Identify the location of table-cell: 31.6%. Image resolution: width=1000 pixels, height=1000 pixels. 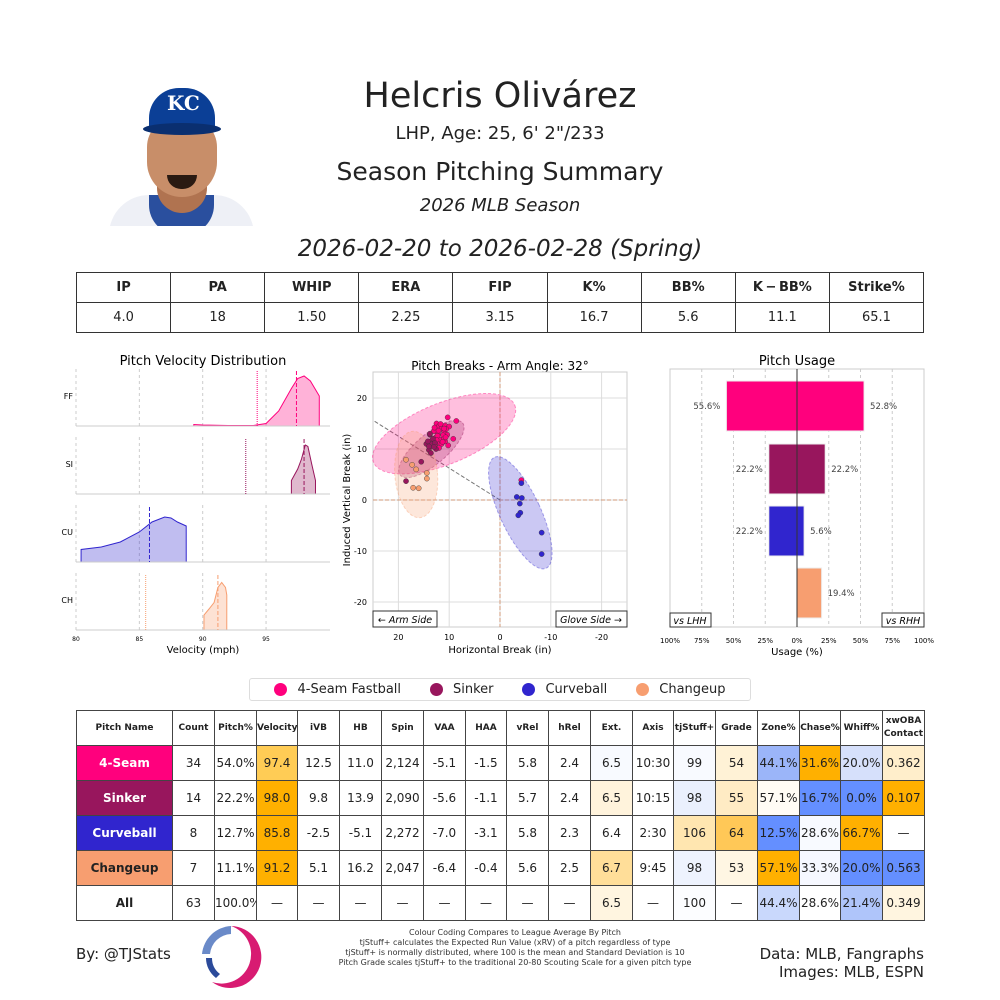
(820, 763).